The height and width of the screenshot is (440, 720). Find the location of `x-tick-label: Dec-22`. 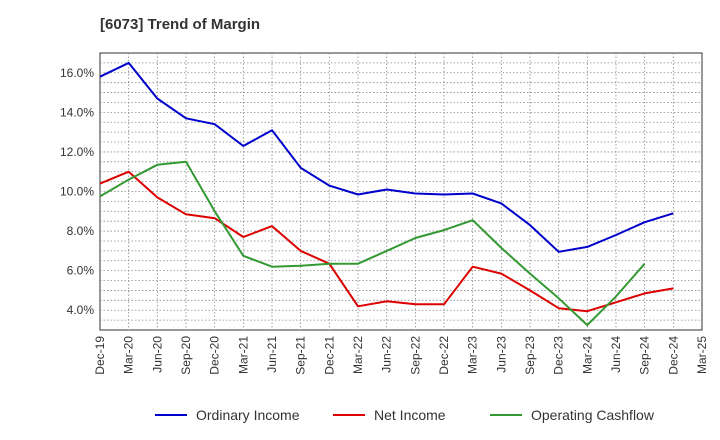

x-tick-label: Dec-22 is located at coordinates (444, 355).